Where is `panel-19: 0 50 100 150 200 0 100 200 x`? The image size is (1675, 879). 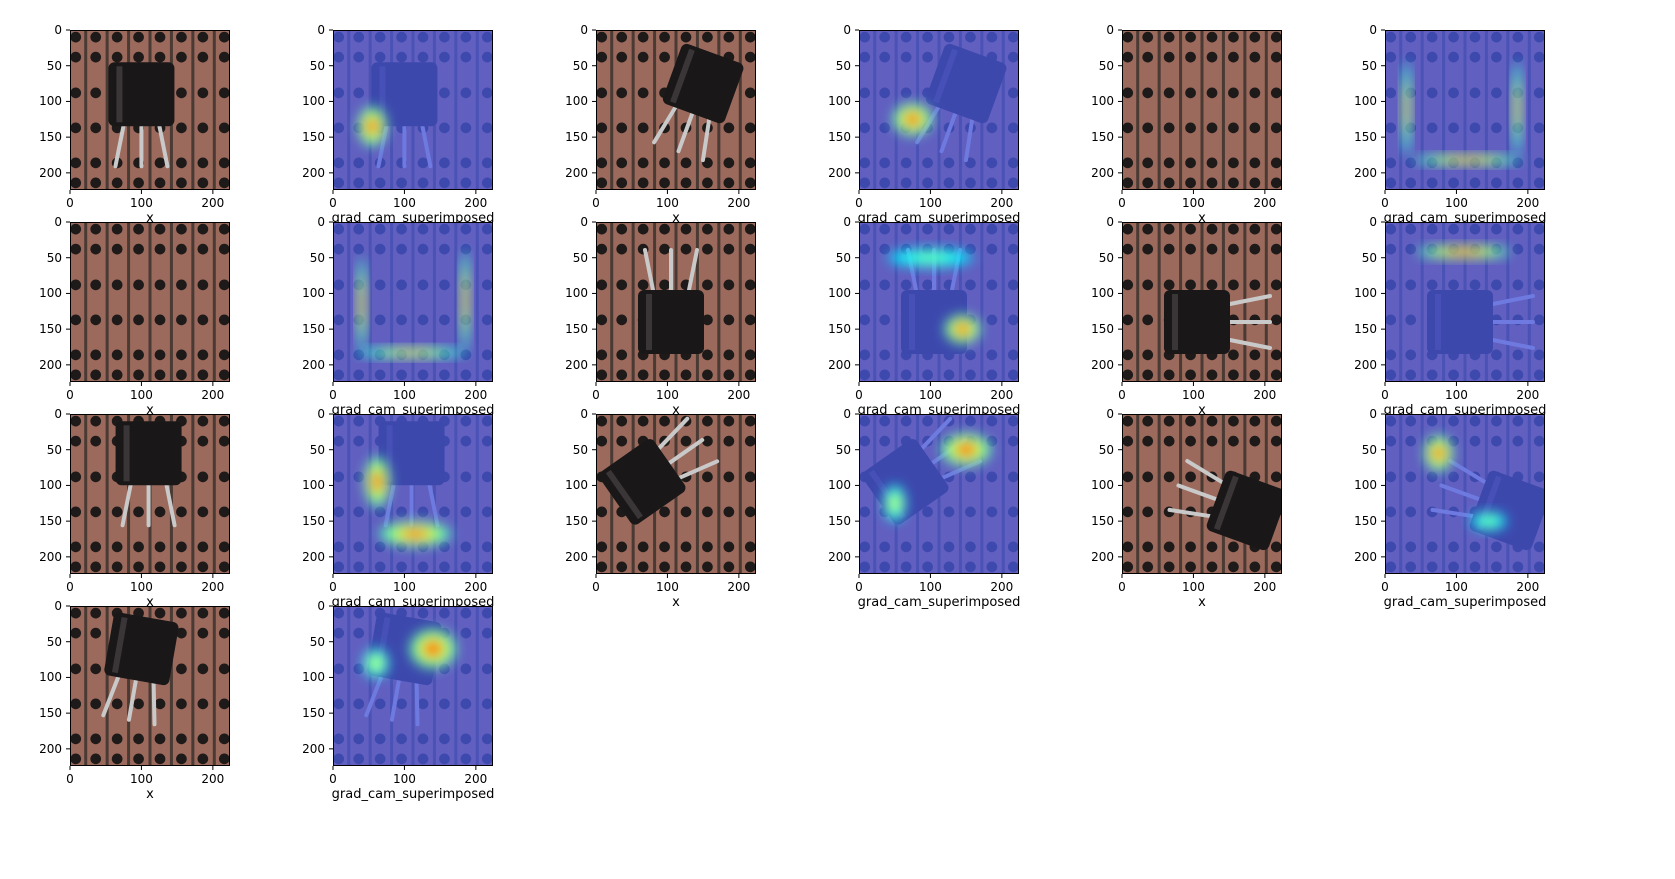 panel-19: 0 50 100 150 200 0 100 200 x is located at coordinates (134, 701).